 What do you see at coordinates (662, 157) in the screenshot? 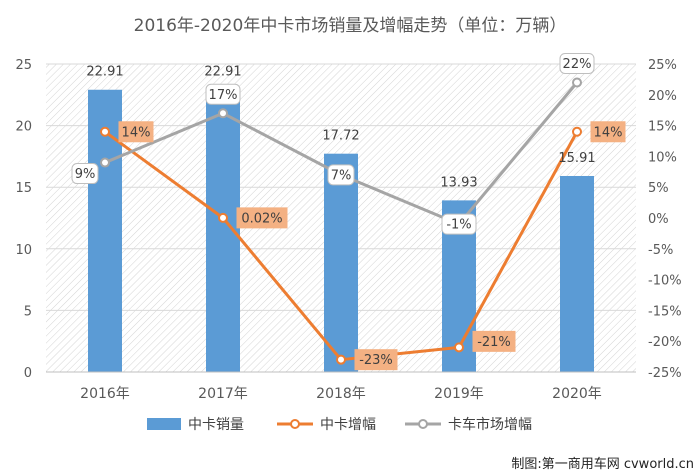
I see `y2-tick-label: 10%` at bounding box center [662, 157].